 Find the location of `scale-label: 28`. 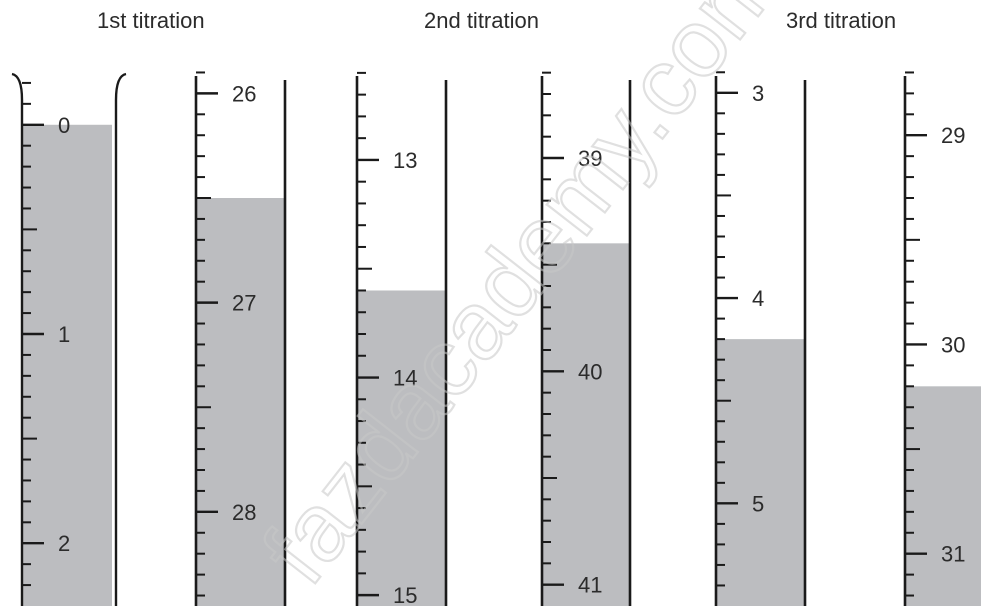

scale-label: 28 is located at coordinates (244, 512).